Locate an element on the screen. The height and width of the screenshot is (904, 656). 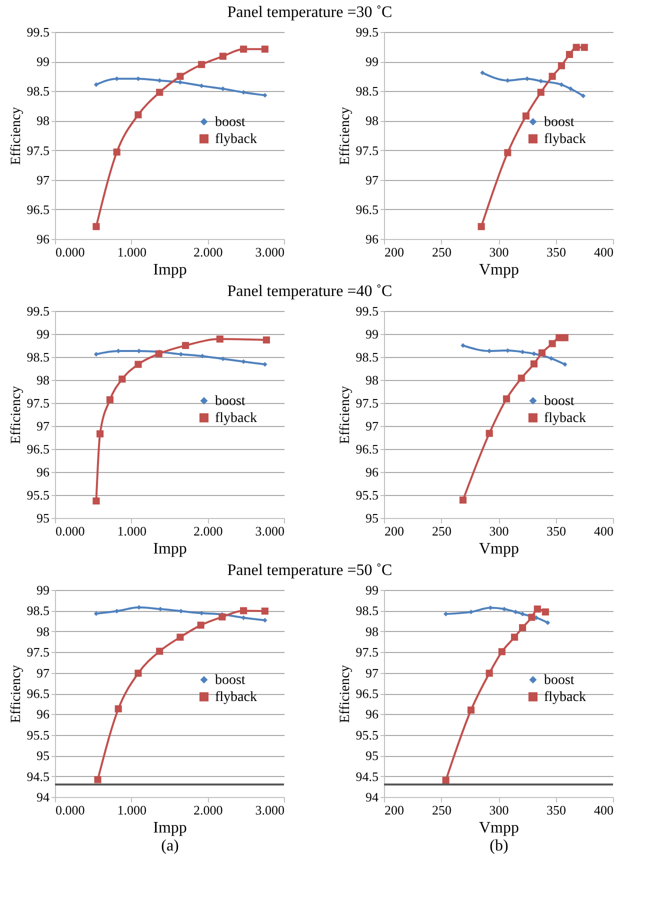
chart-title: Panel temperature =40 ˚C is located at coordinates (309, 291).